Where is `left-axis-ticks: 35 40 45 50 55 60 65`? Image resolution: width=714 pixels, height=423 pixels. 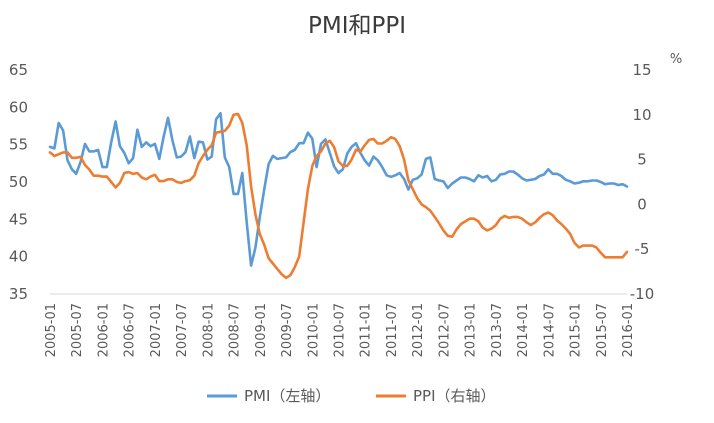
left-axis-ticks: 35 40 45 50 55 60 65 is located at coordinates (18, 182).